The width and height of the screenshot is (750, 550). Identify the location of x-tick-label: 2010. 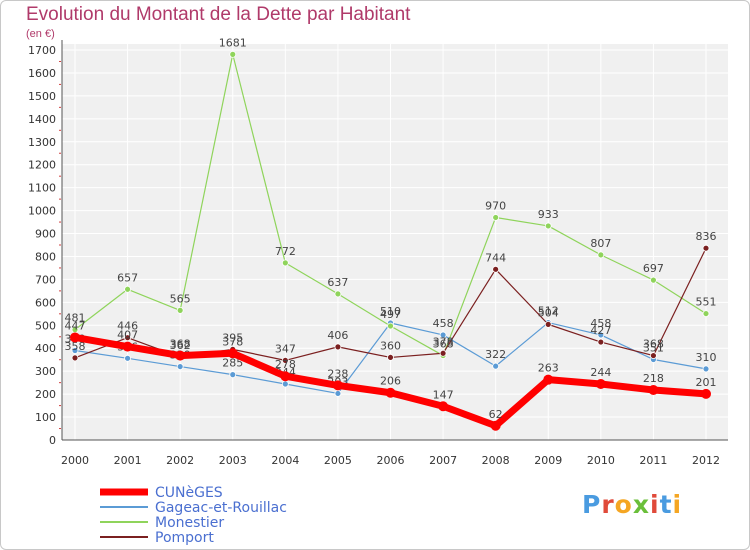
(601, 460).